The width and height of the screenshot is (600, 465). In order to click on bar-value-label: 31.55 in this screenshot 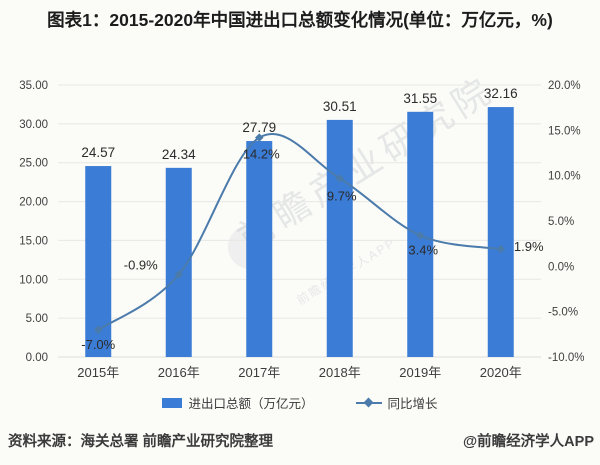, I will do `click(420, 98)`.